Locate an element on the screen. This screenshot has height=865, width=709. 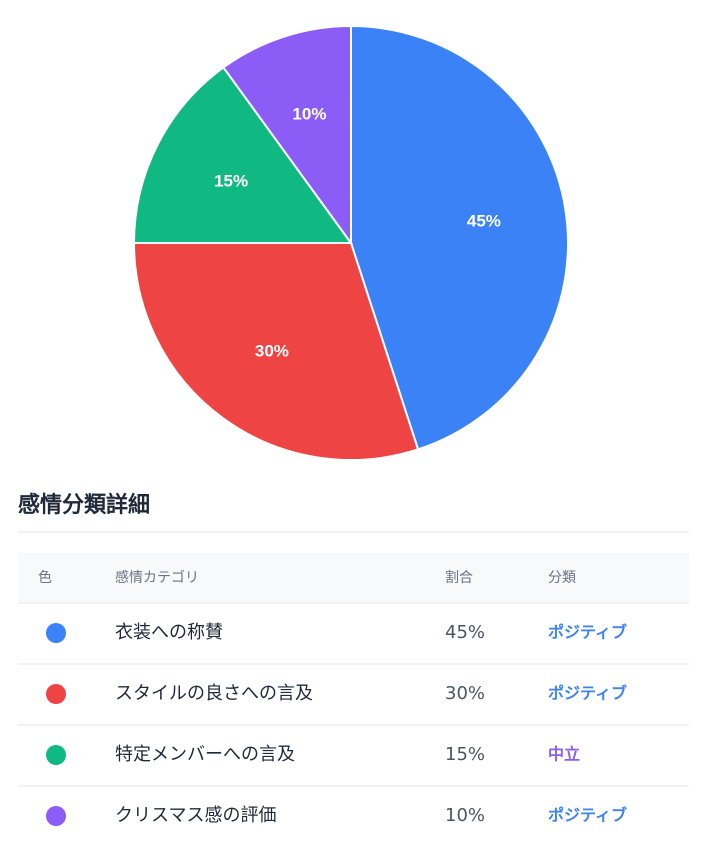
pie-label: 15% is located at coordinates (231, 180).